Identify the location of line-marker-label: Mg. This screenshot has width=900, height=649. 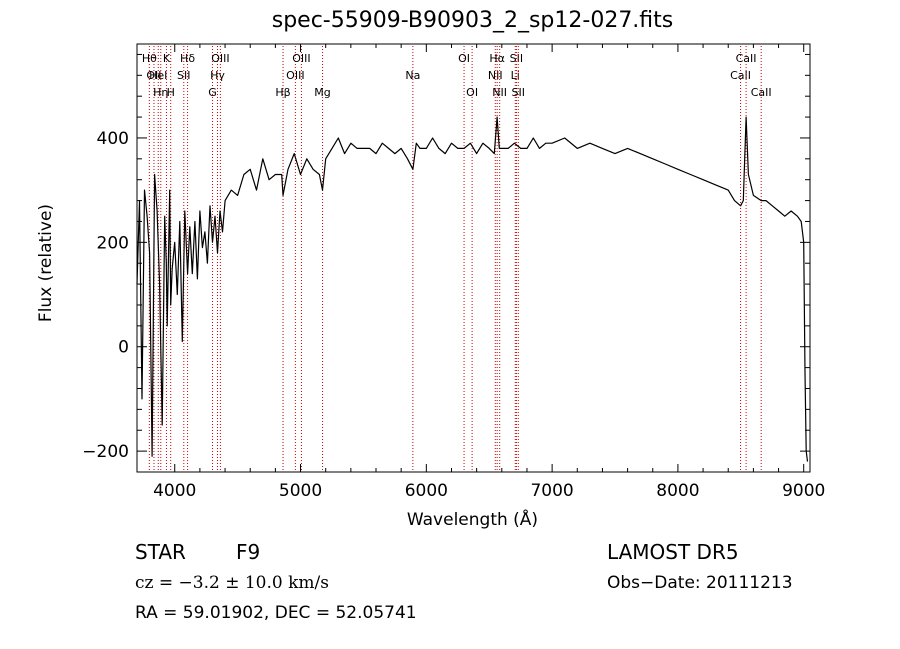
(322, 92).